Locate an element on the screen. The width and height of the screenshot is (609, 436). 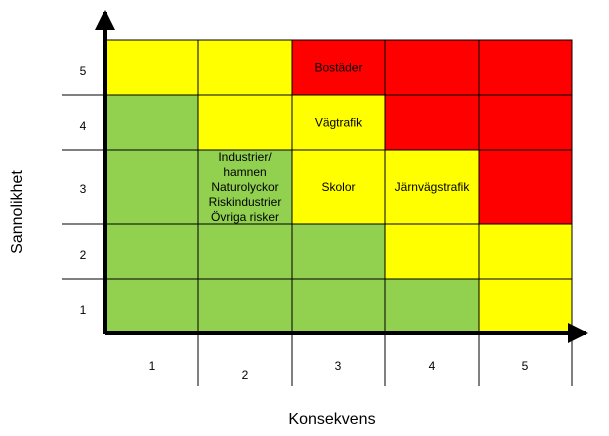
x-tick-label: 5 is located at coordinates (525, 366).